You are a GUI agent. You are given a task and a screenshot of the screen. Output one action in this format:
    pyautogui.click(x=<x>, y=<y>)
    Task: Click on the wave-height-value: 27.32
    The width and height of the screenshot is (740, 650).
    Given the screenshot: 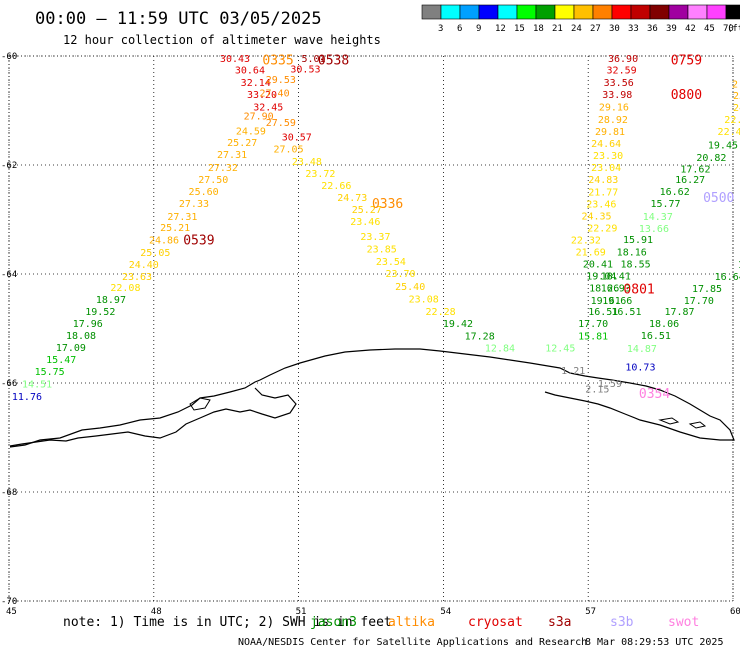 What is the action you would take?
    pyautogui.click(x=223, y=168)
    